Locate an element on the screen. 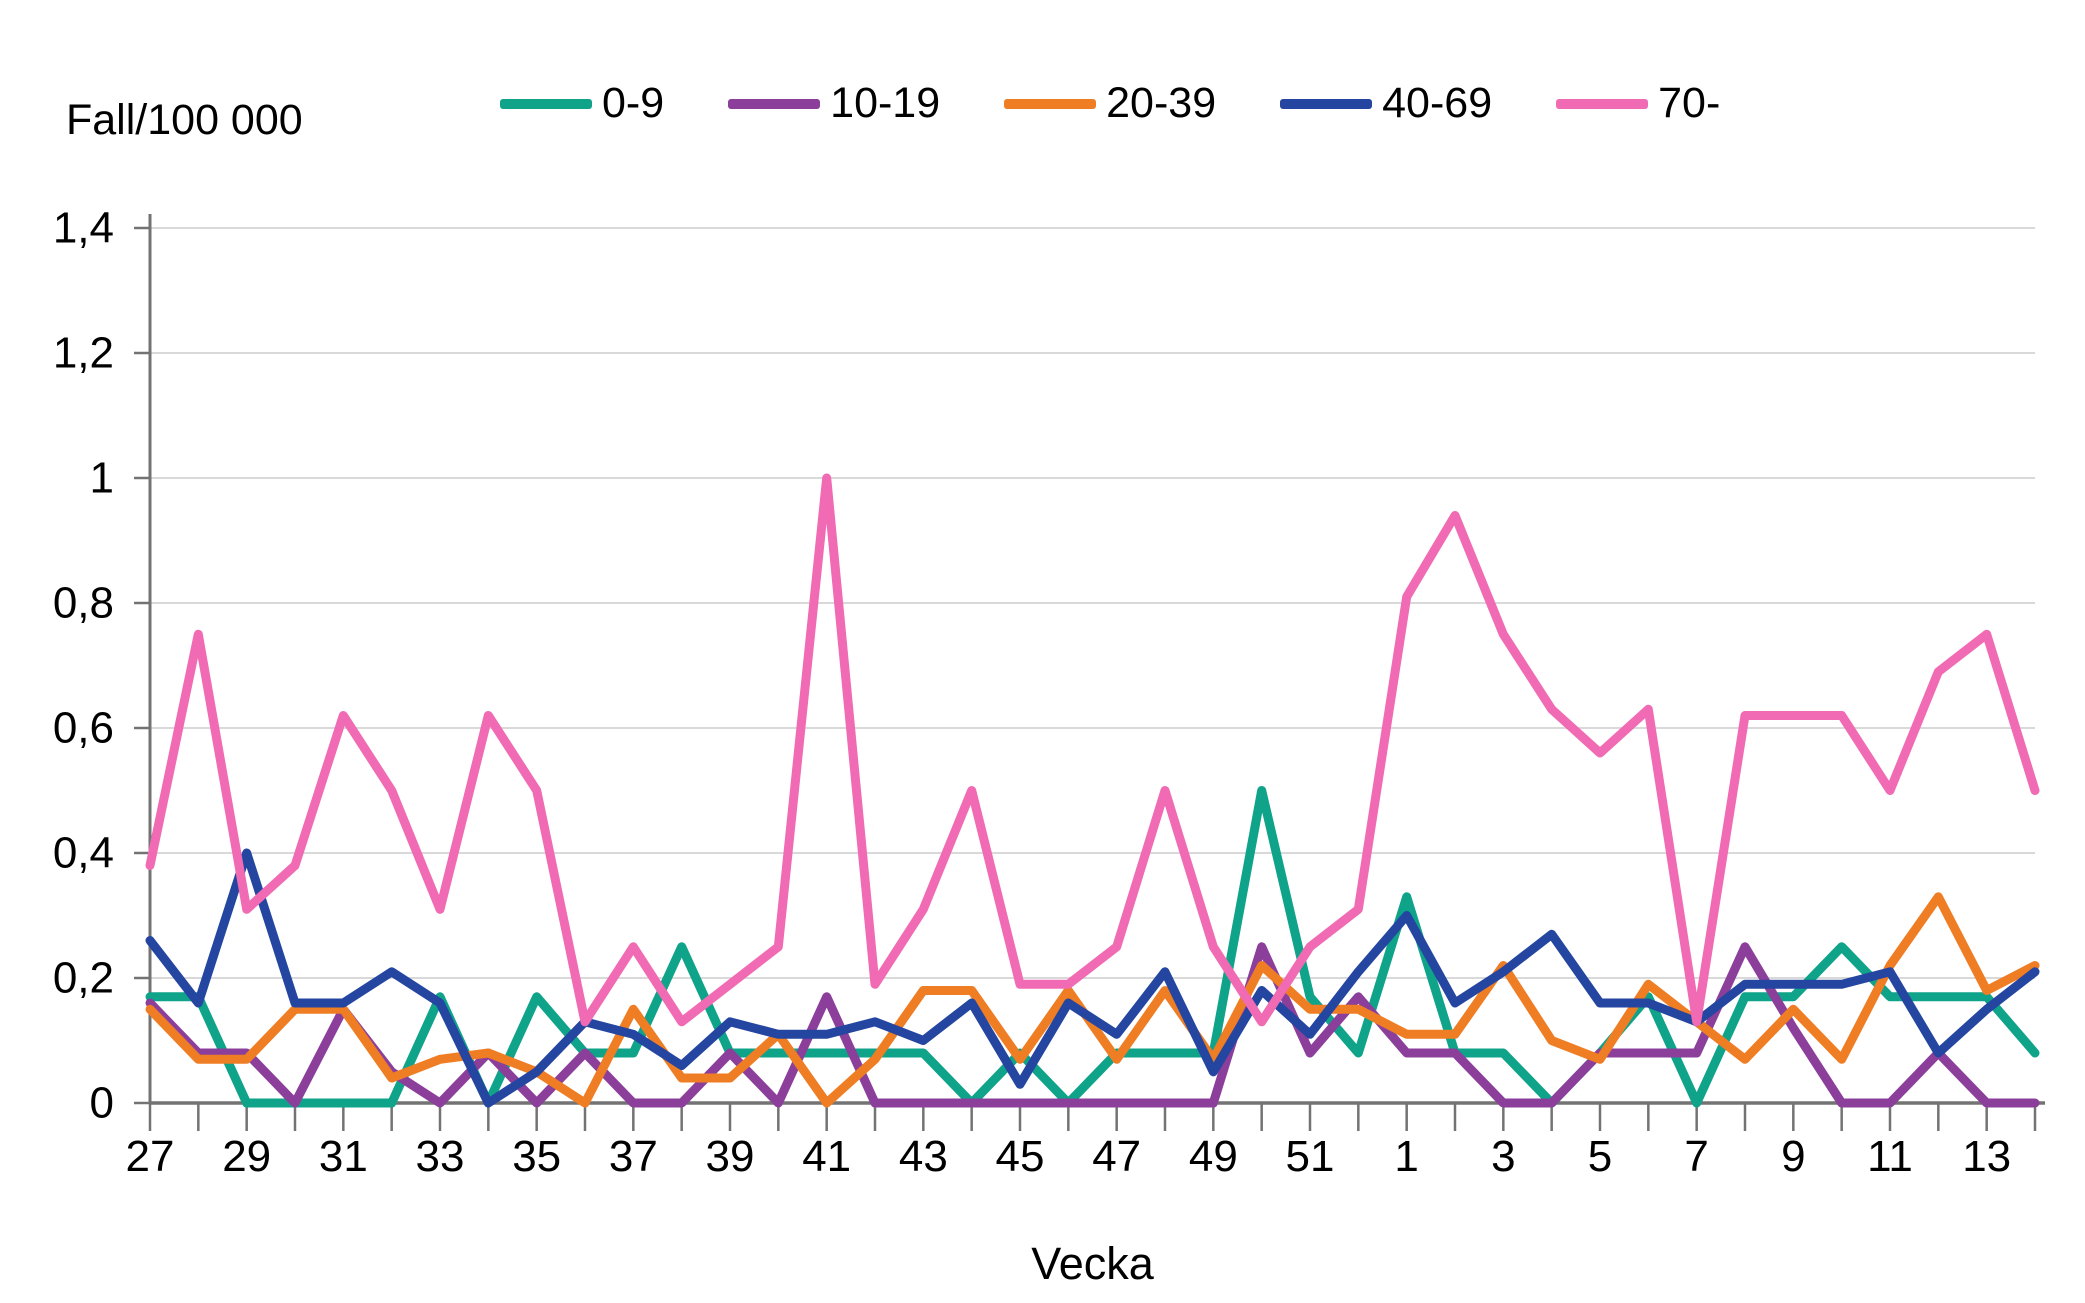 Image resolution: width=2085 pixels, height=1303 pixels. x-tick-label: 39 is located at coordinates (730, 1156).